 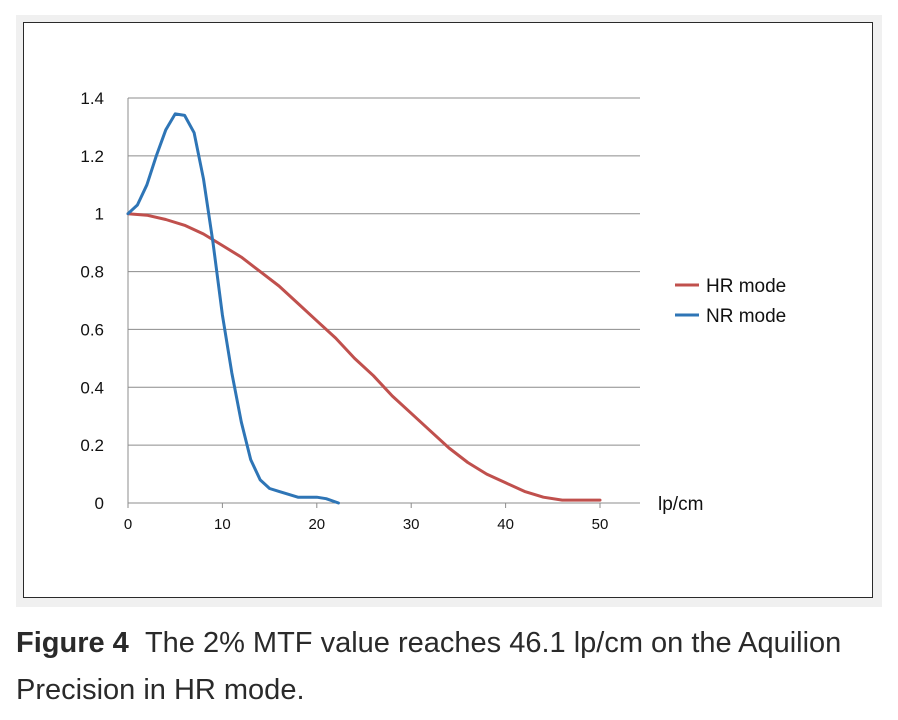 What do you see at coordinates (92, 156) in the screenshot?
I see `y-tick-label: 1.2` at bounding box center [92, 156].